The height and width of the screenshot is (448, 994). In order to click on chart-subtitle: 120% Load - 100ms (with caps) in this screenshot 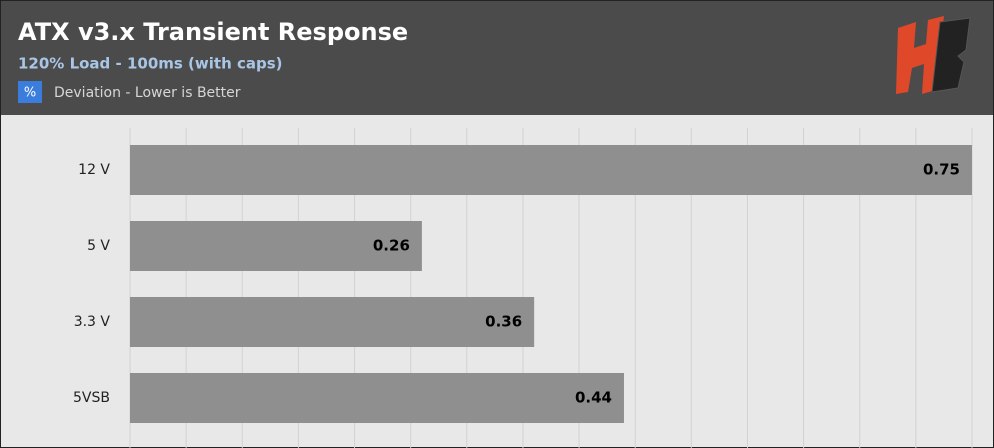, I will do `click(150, 64)`.